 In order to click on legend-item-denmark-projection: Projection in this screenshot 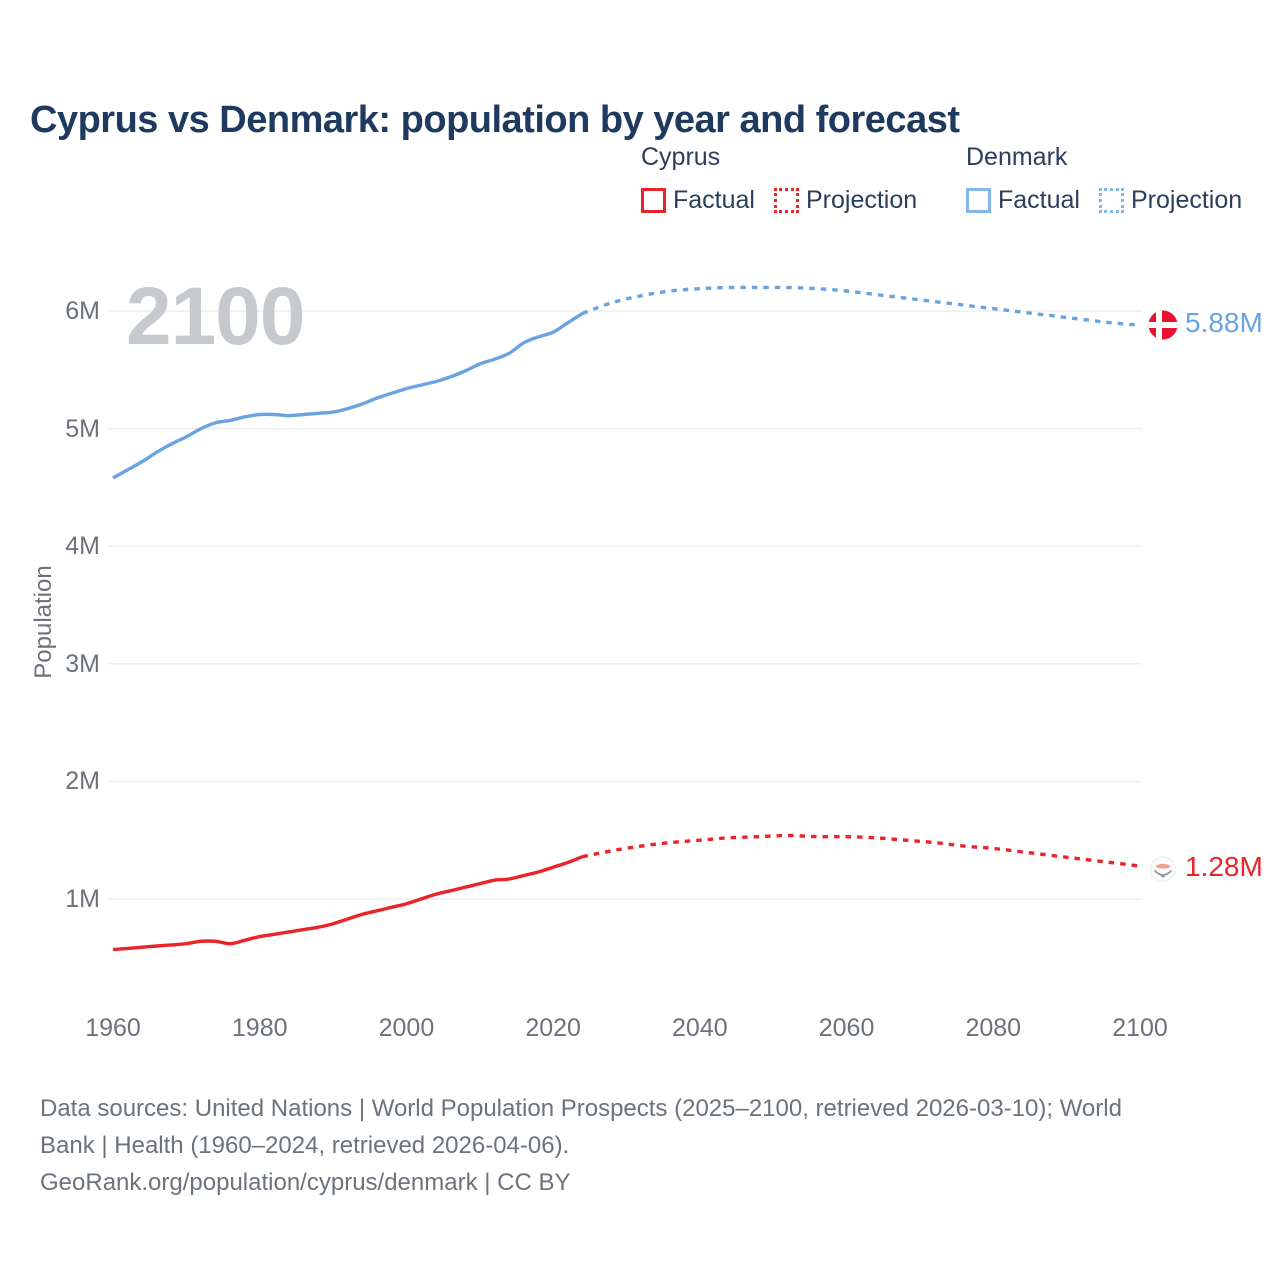, I will do `click(1170, 200)`.